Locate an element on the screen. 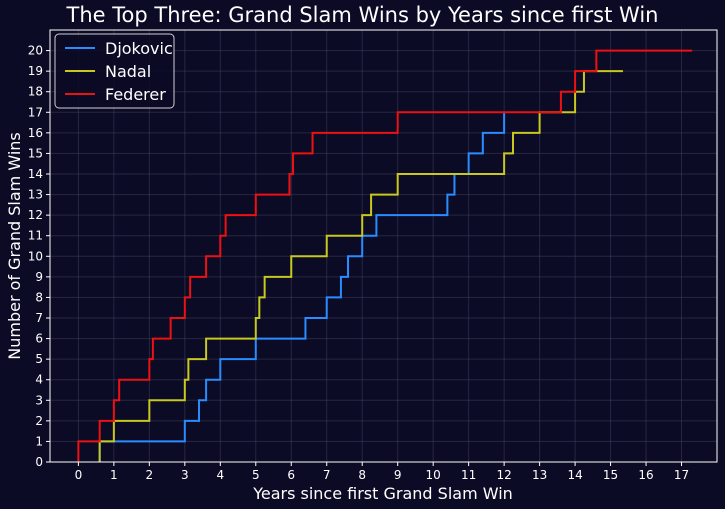  legend-label-djokovic: Djokovic is located at coordinates (139, 48).